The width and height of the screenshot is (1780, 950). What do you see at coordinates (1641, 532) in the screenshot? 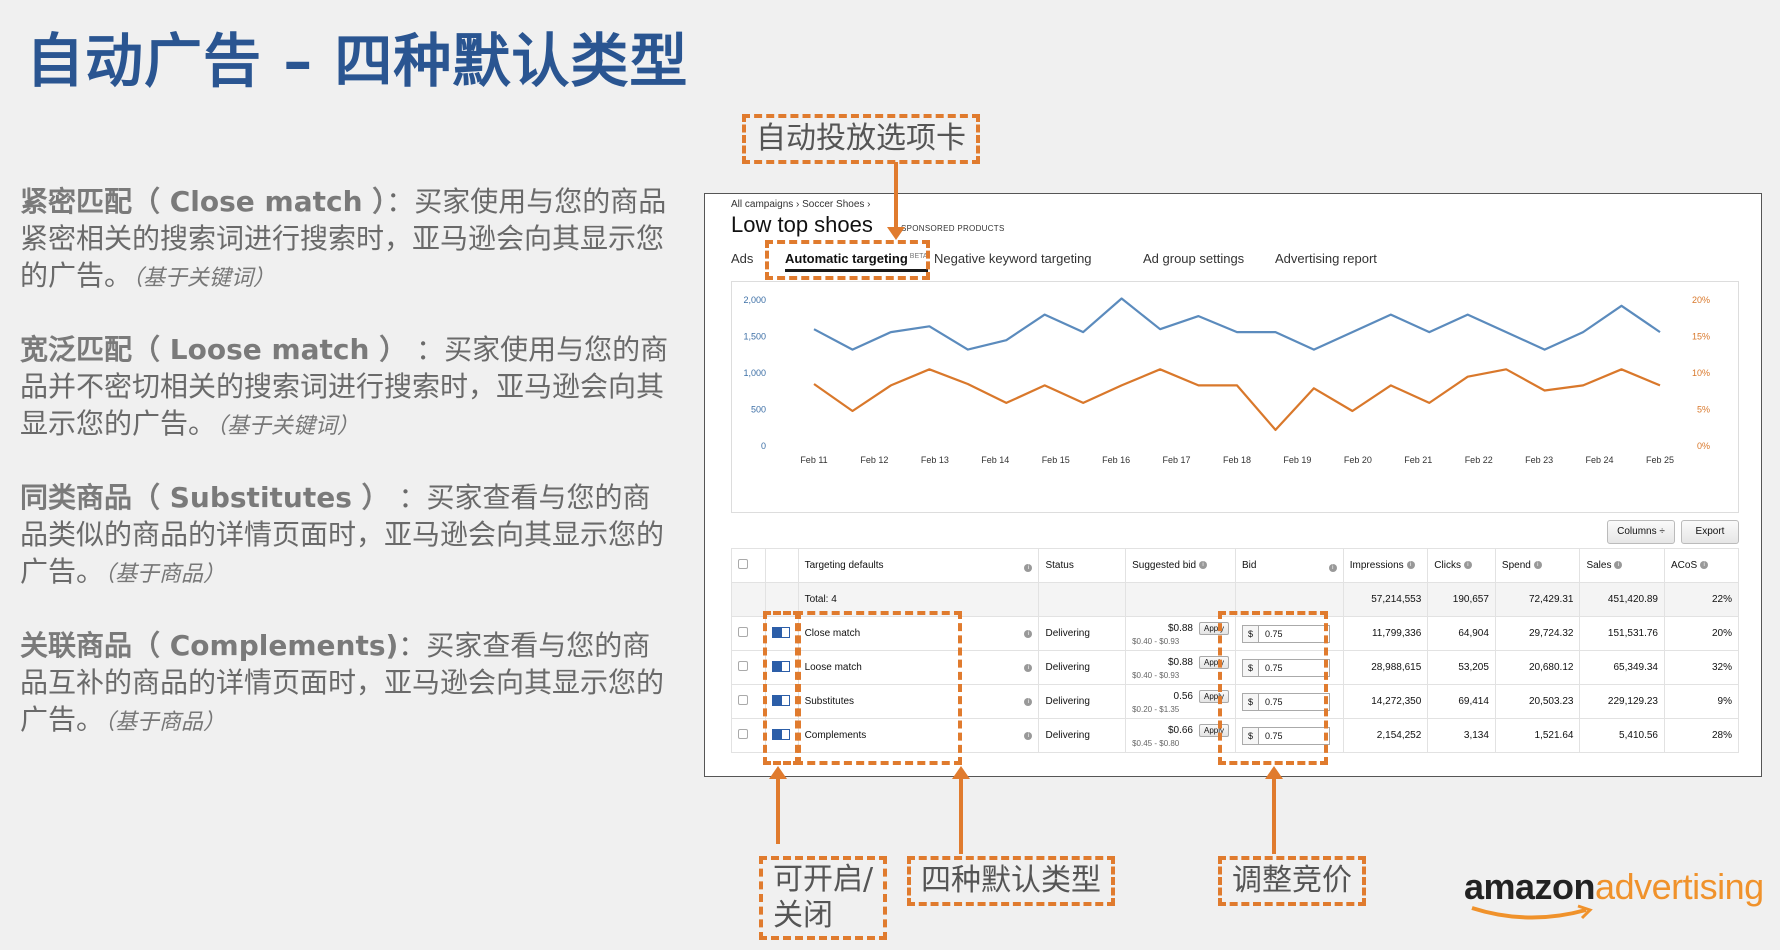
I see `columns-button: Columns ÷` at bounding box center [1641, 532].